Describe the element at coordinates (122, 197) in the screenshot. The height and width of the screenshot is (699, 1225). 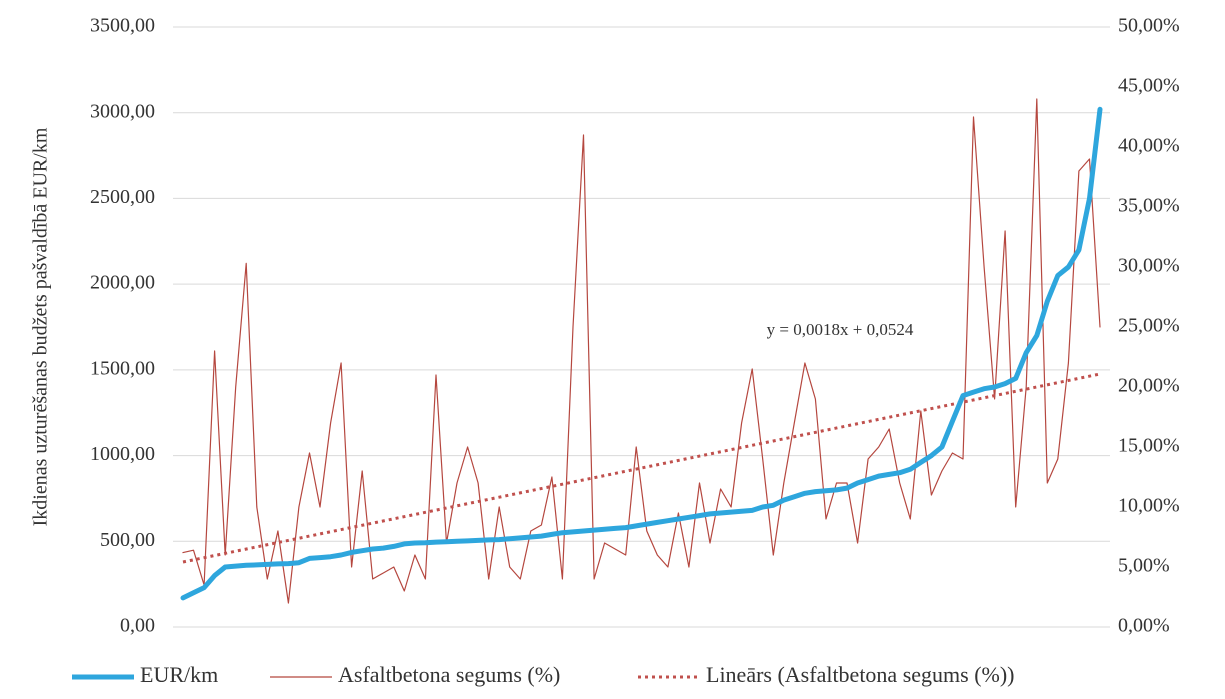
I see `y-tick-label: 2500,00` at that location.